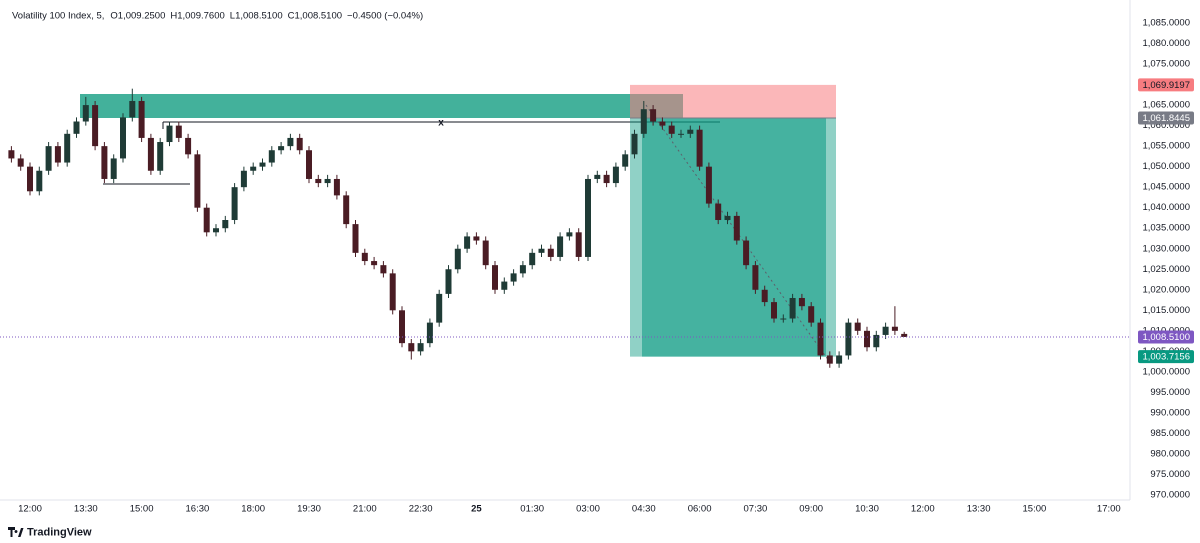 This screenshot has height=543, width=1200. What do you see at coordinates (1166, 228) in the screenshot?
I see `y-tick-label: 1,035.0000` at bounding box center [1166, 228].